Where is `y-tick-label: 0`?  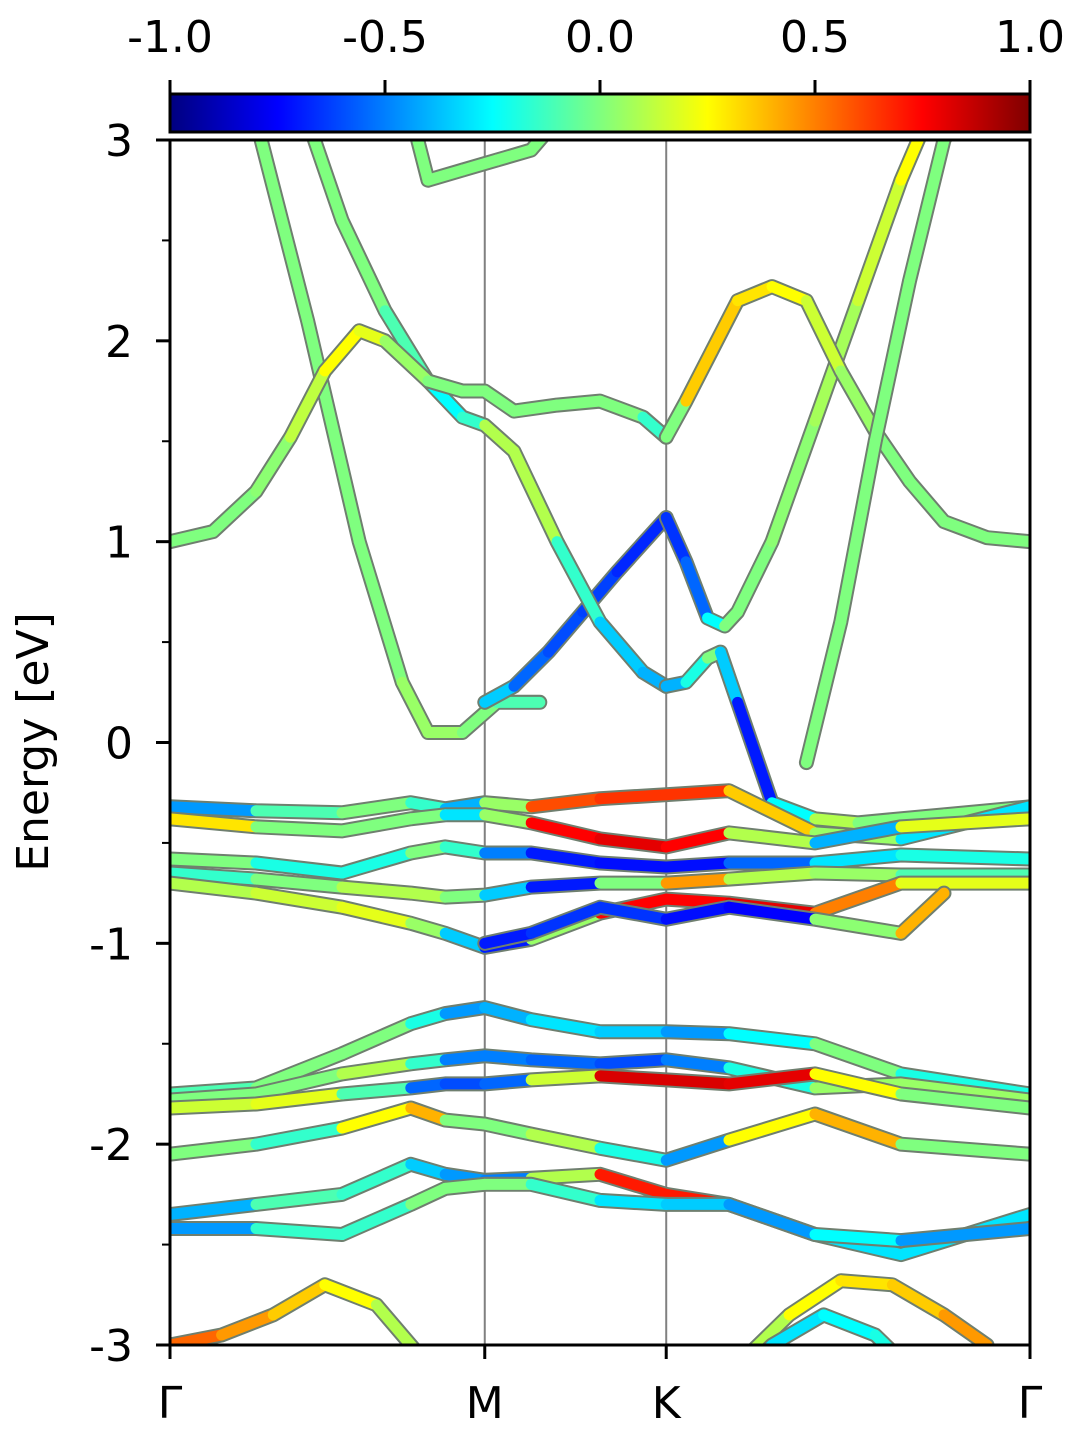 y-tick-label: 0 is located at coordinates (119, 744).